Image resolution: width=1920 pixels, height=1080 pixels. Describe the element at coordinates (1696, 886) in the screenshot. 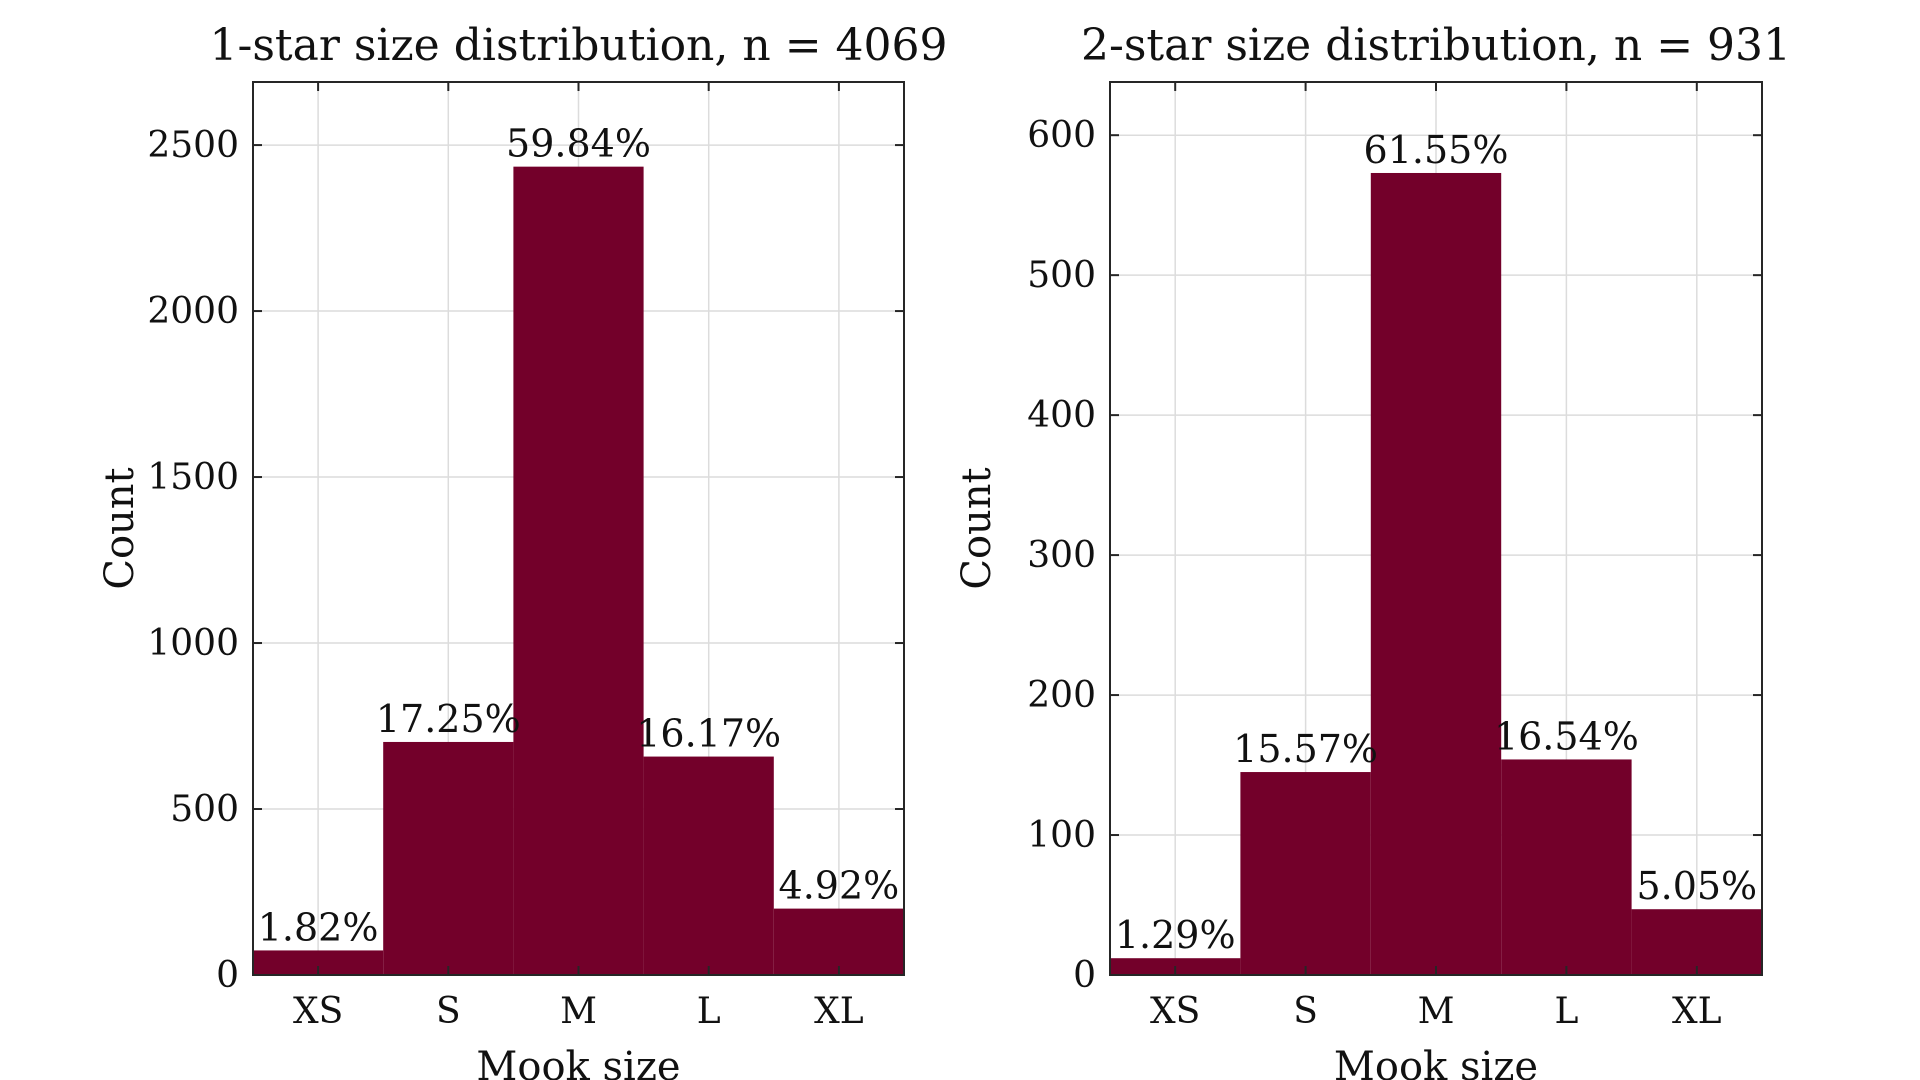

I see `data-label: 5.05%` at that location.